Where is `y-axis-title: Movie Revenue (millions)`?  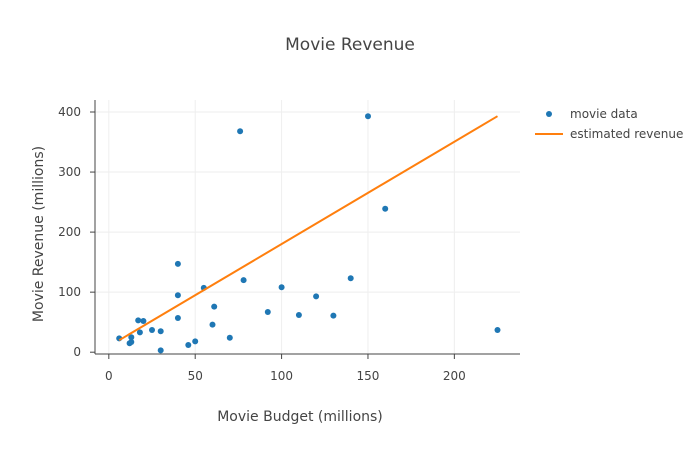
y-axis-title: Movie Revenue (millions) is located at coordinates (39, 234).